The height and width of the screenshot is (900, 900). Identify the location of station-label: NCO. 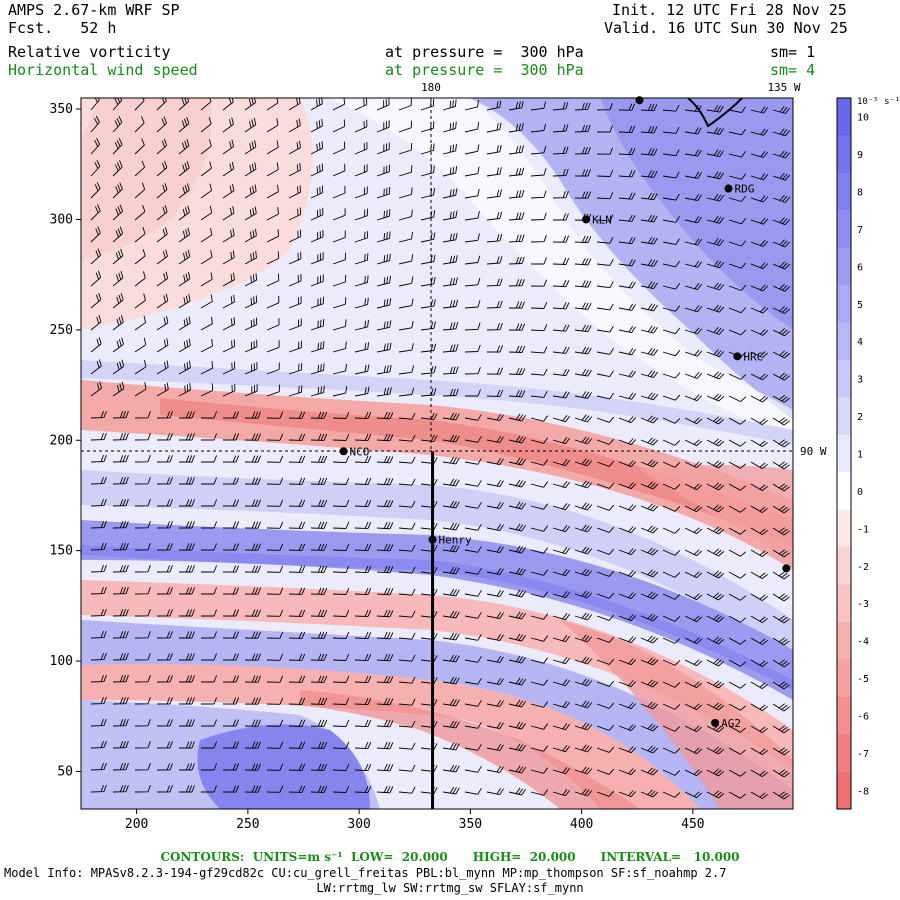
(360, 451).